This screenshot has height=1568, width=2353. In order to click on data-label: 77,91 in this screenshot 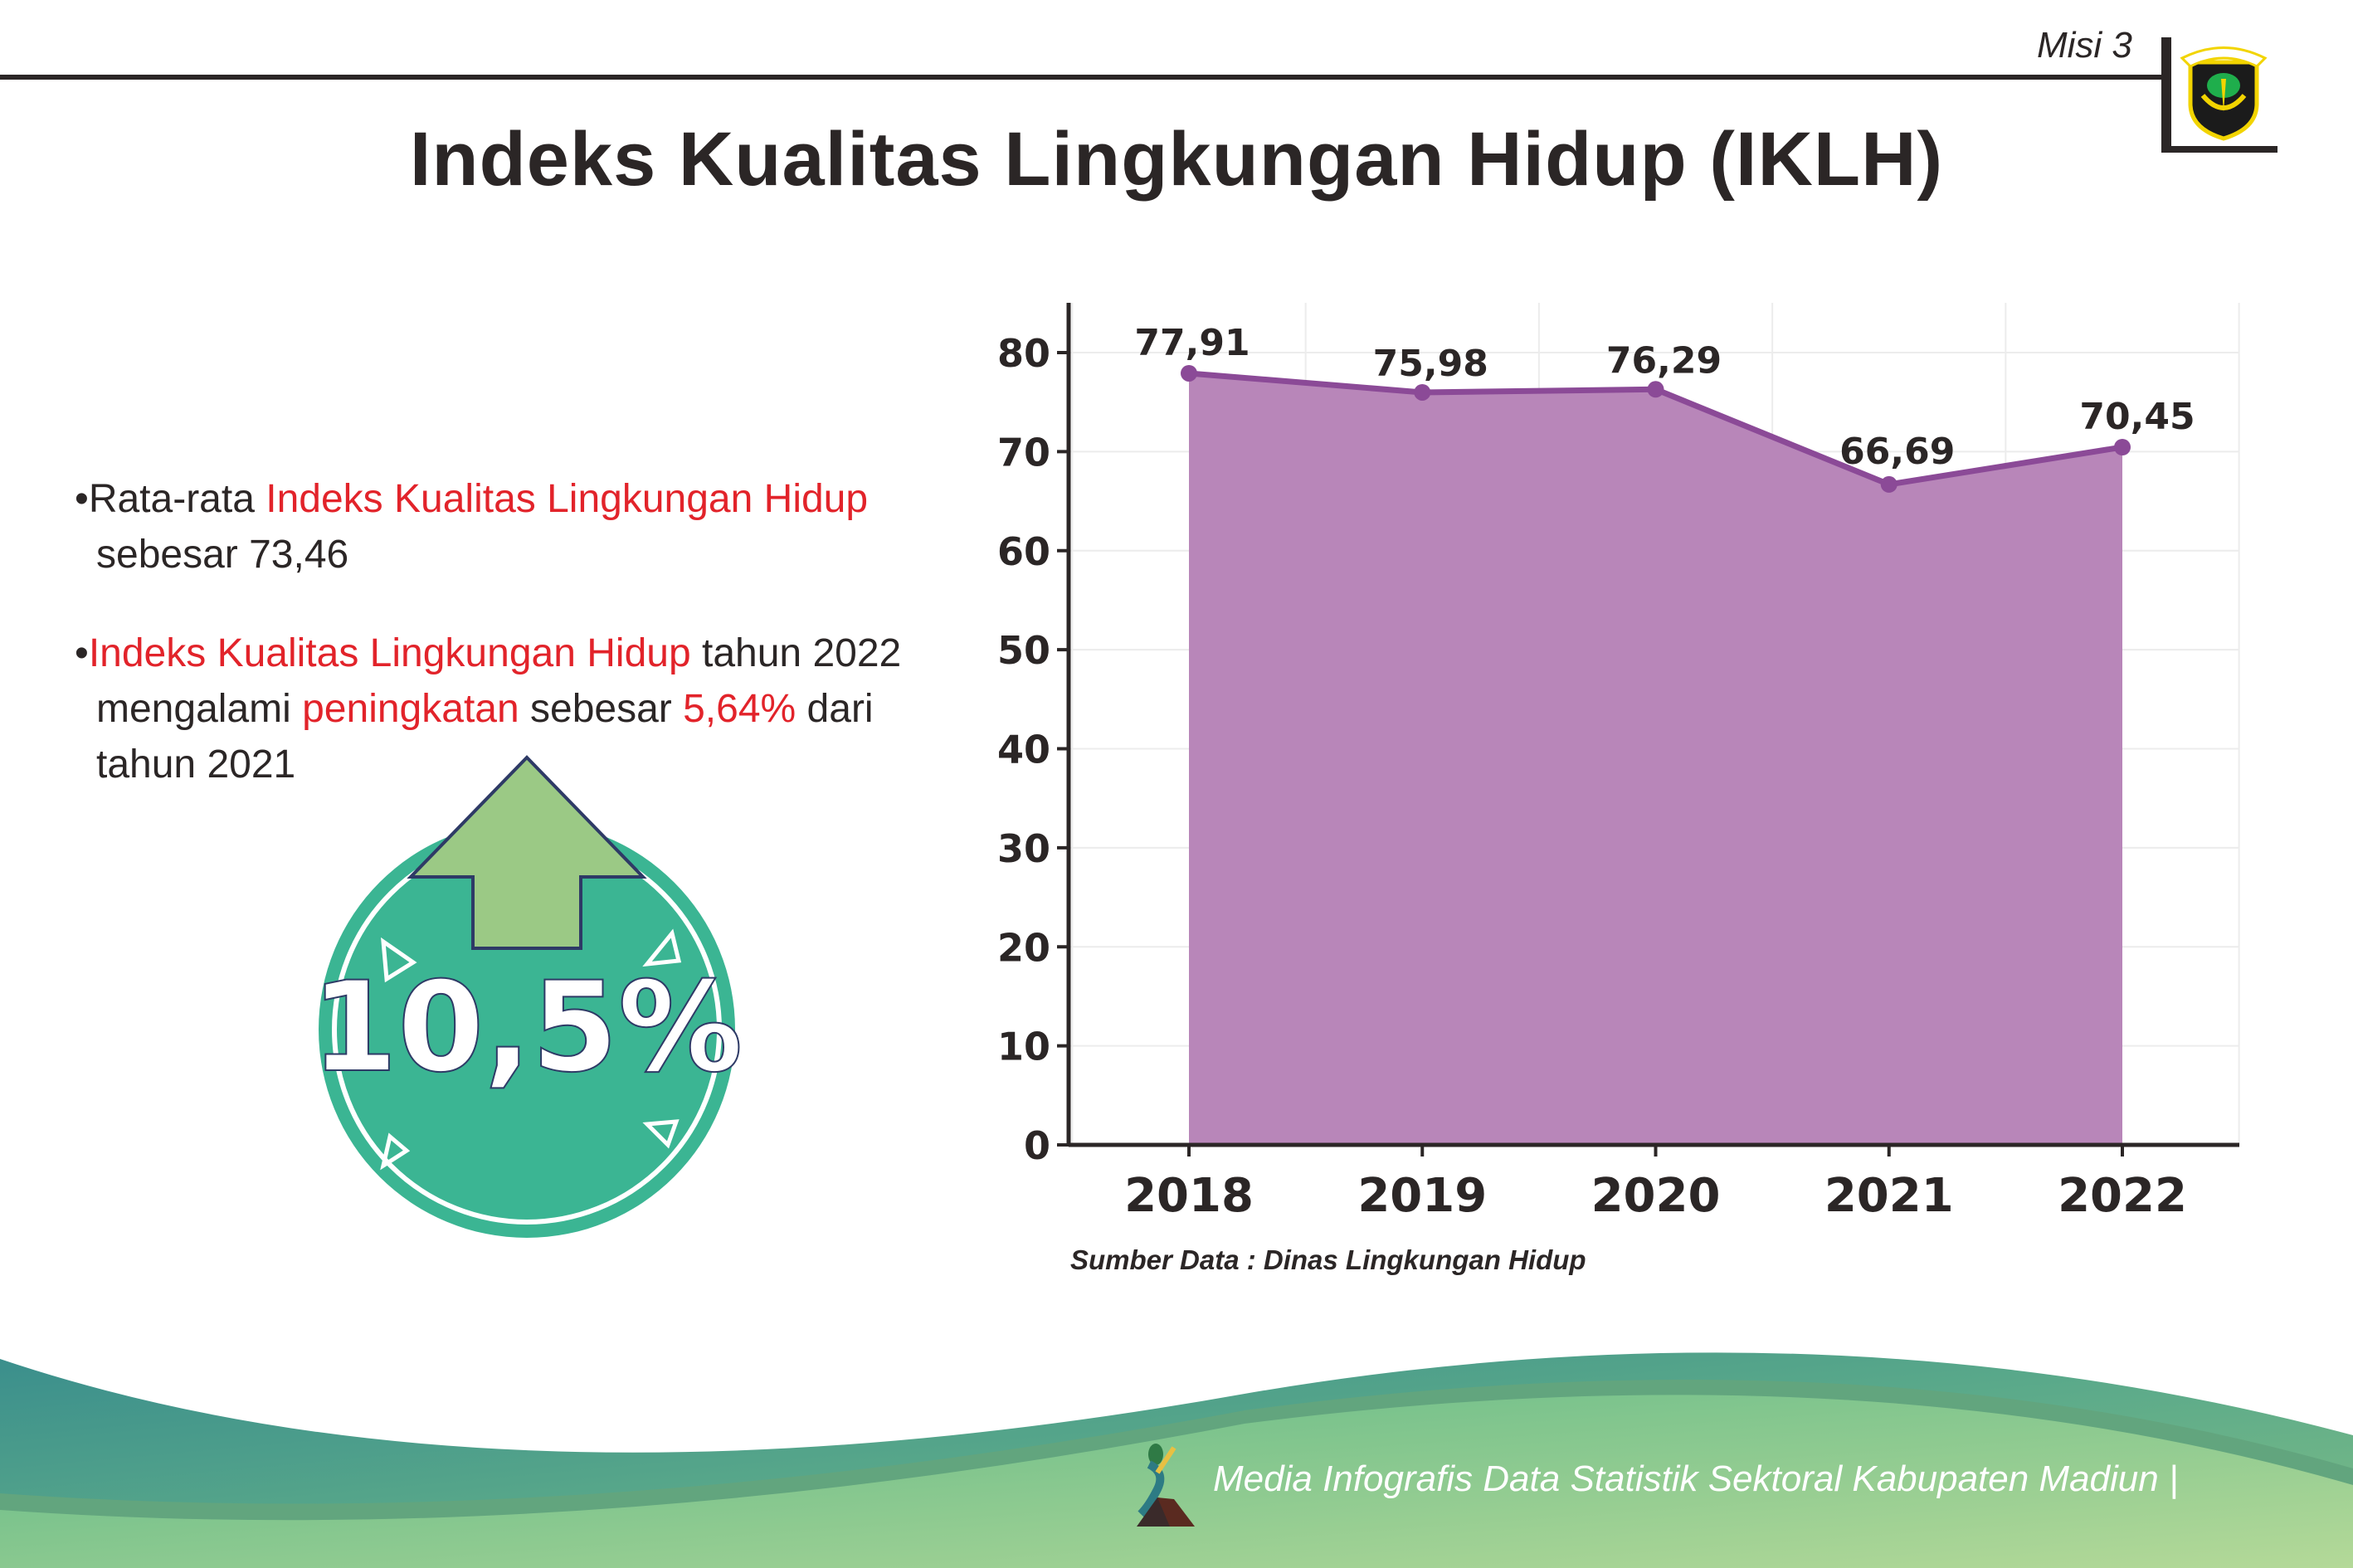, I will do `click(1192, 343)`.